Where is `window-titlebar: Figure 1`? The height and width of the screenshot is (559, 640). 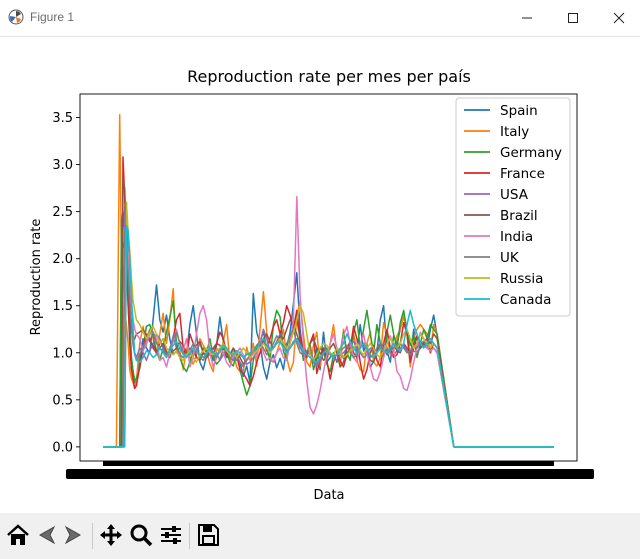
window-titlebar: Figure 1 is located at coordinates (320, 18).